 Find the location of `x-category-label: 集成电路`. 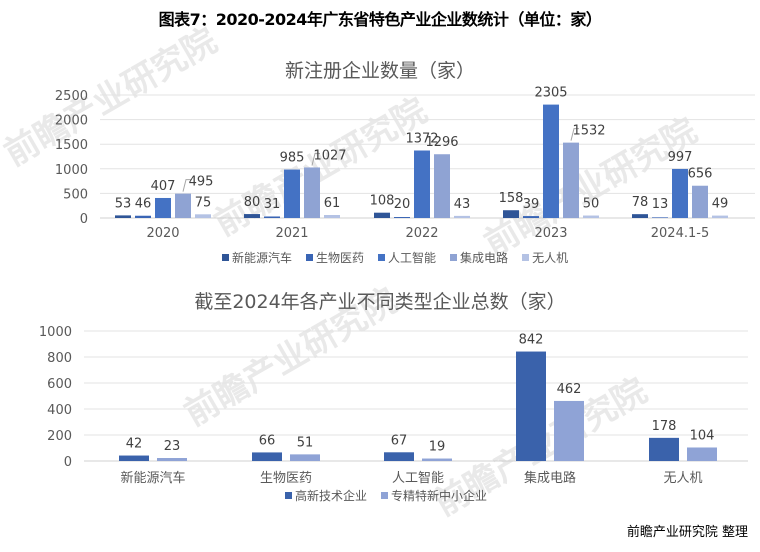

x-category-label: 集成电路 is located at coordinates (550, 478).